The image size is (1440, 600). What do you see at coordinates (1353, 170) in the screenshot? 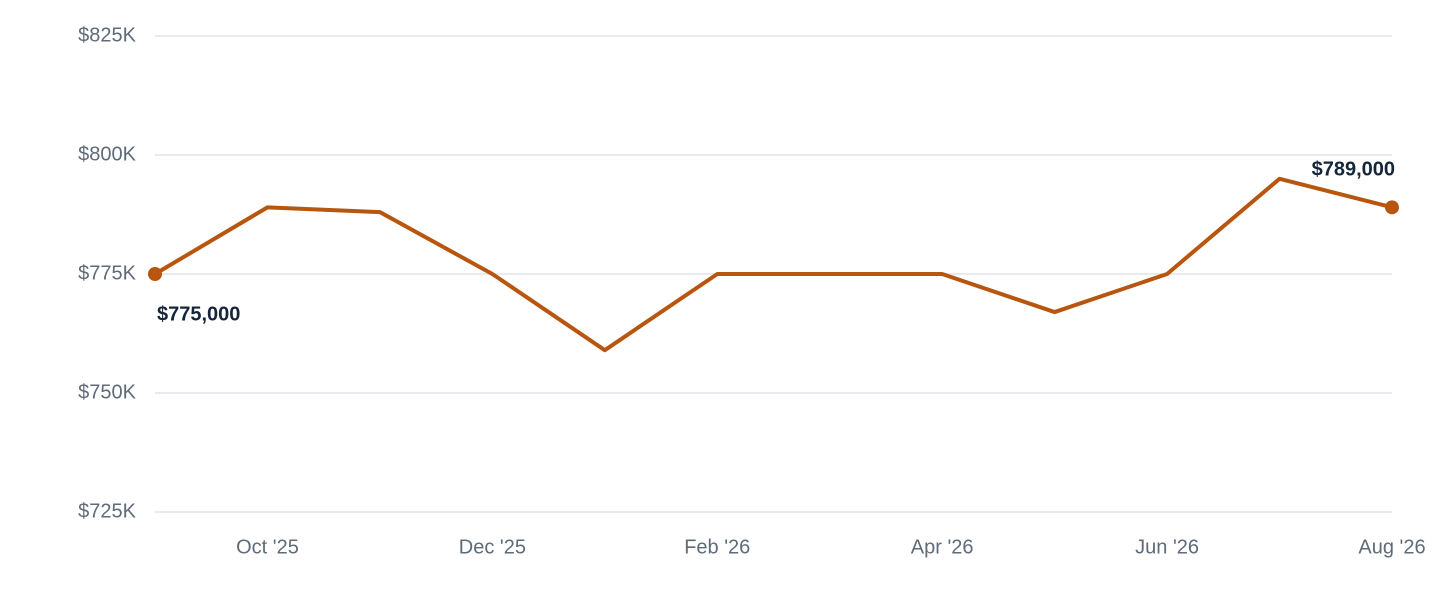
I see `value-label: $789,000` at bounding box center [1353, 170].